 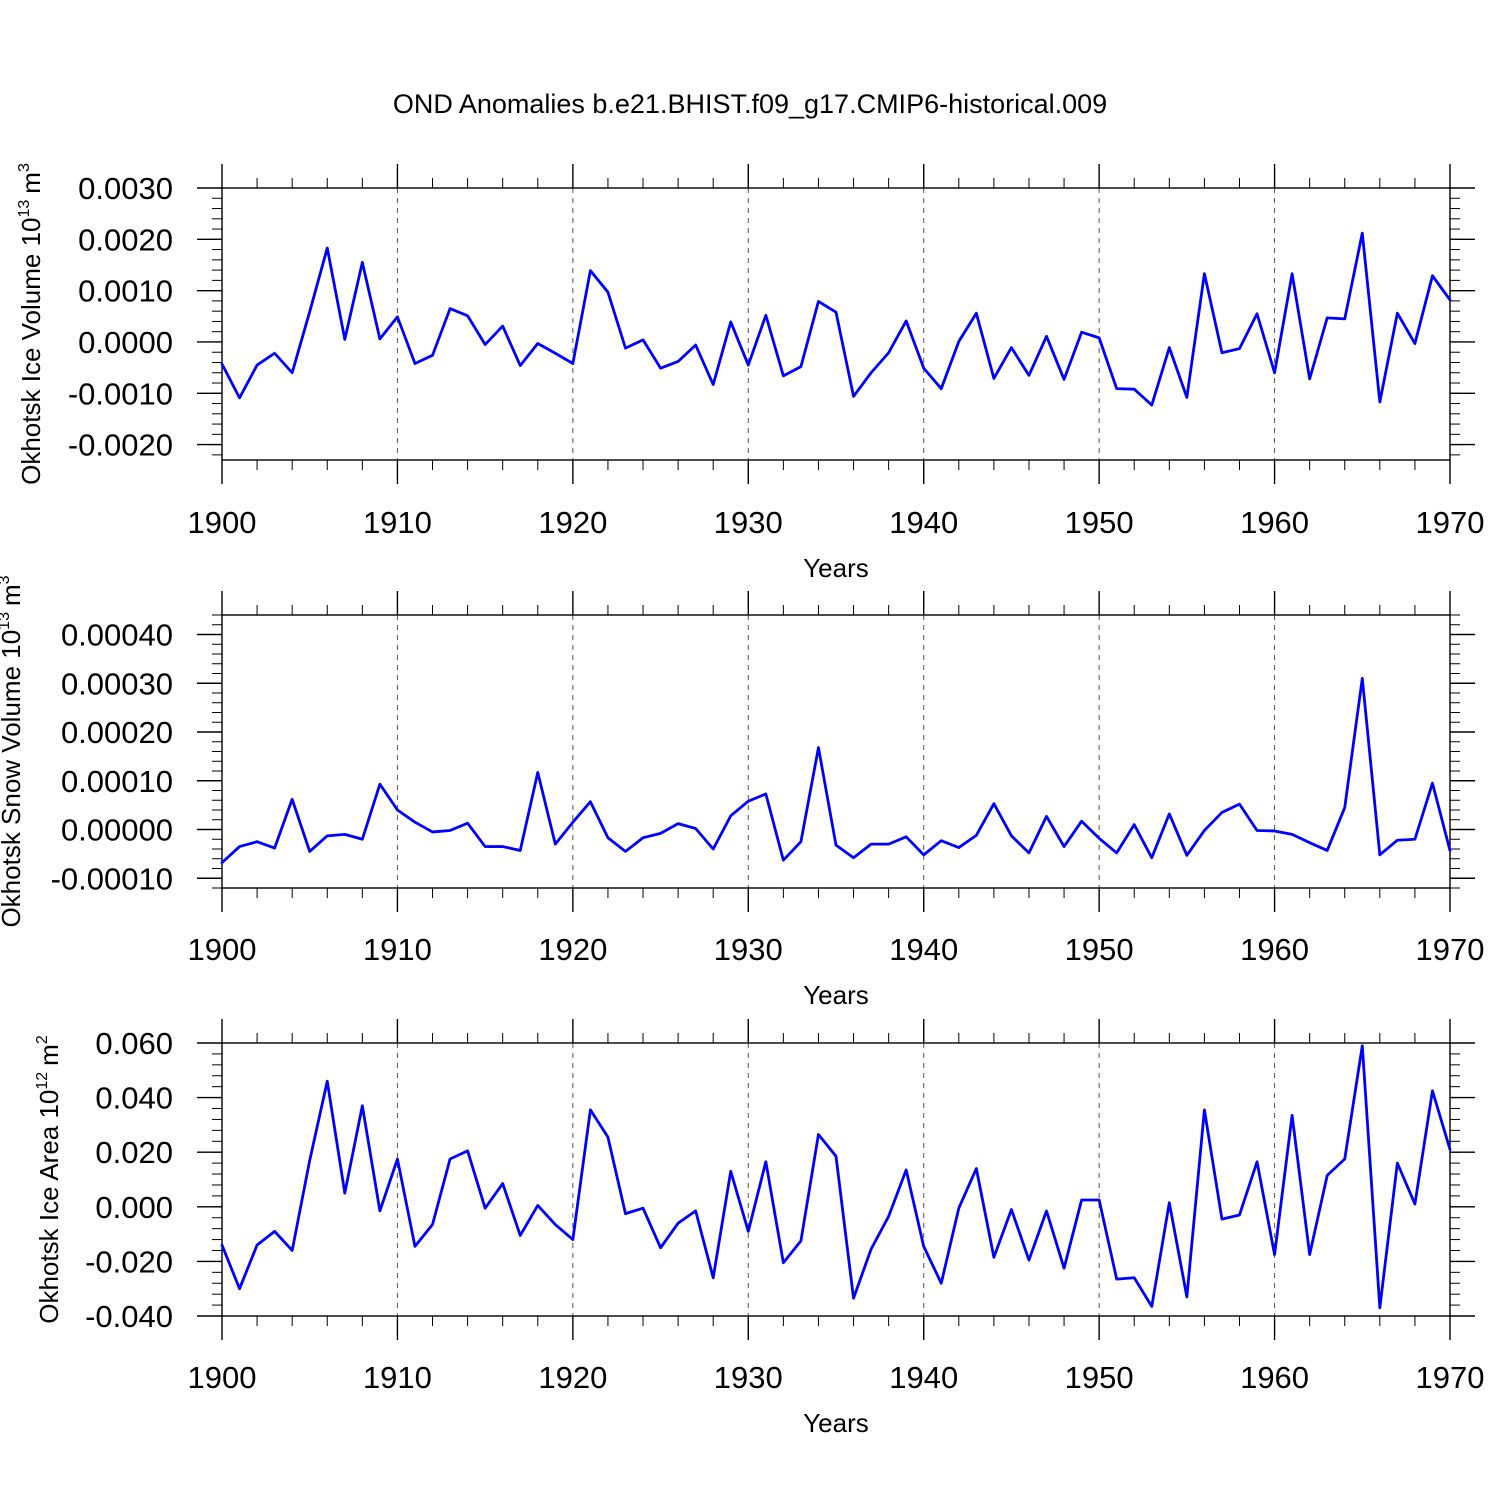 I want to click on y-tick-label: 0.00010, so click(x=117, y=781).